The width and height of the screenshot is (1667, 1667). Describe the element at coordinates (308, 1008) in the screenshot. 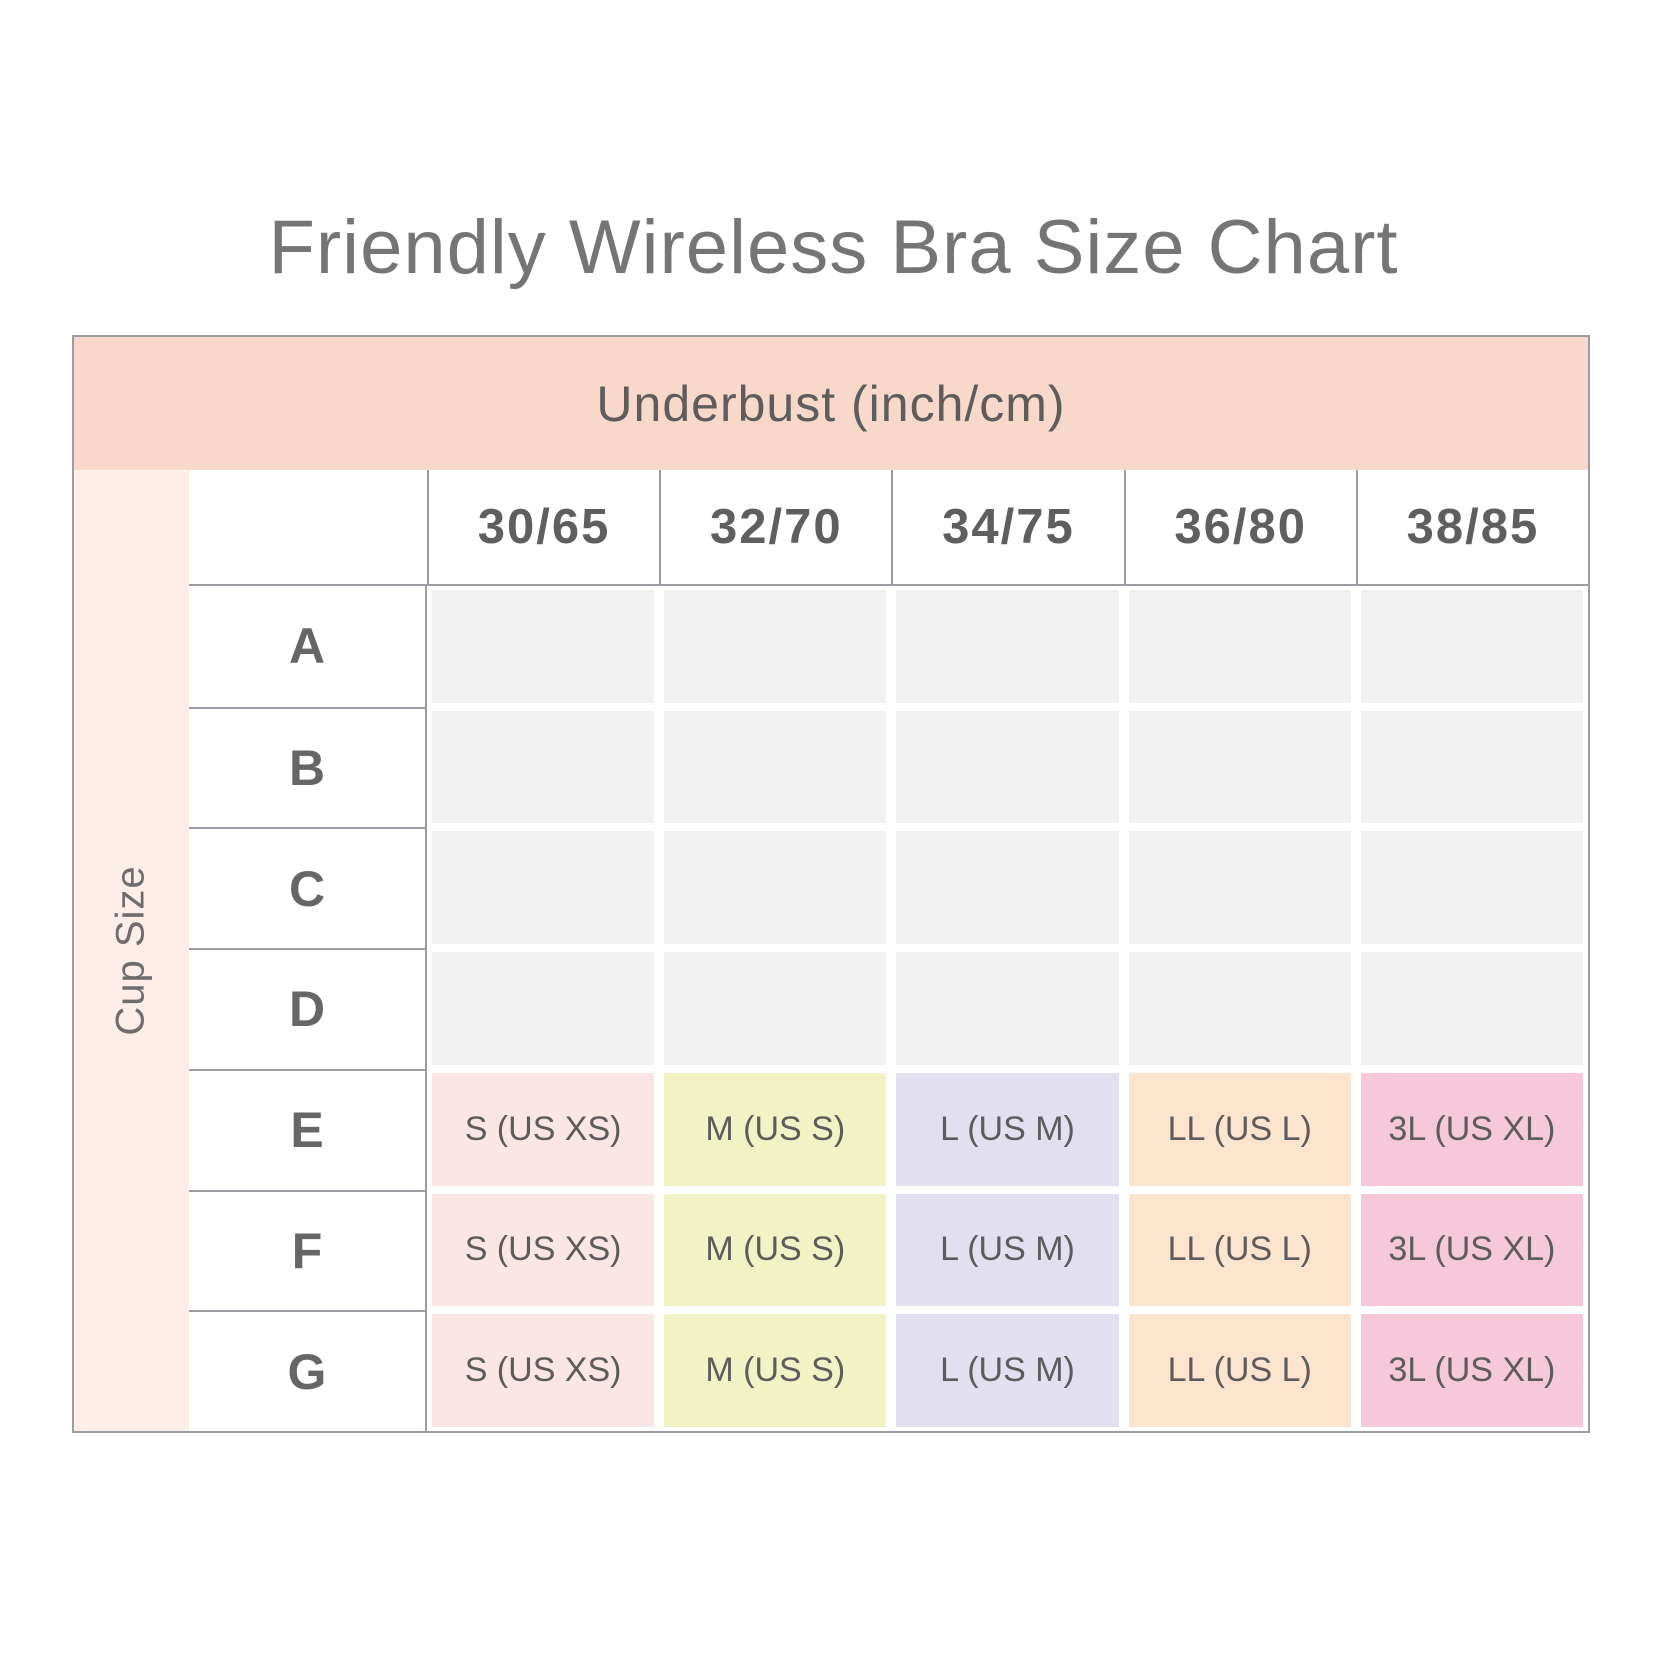

I see `row-label-d: D` at that location.